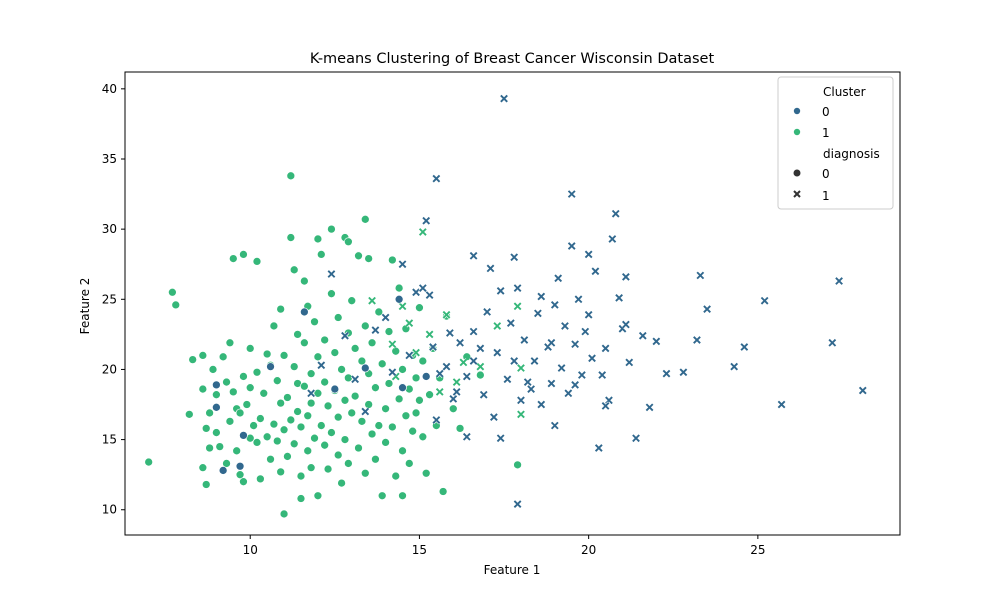 The height and width of the screenshot is (600, 1000). I want to click on legend-diagnosis-0-marker, so click(797, 173).